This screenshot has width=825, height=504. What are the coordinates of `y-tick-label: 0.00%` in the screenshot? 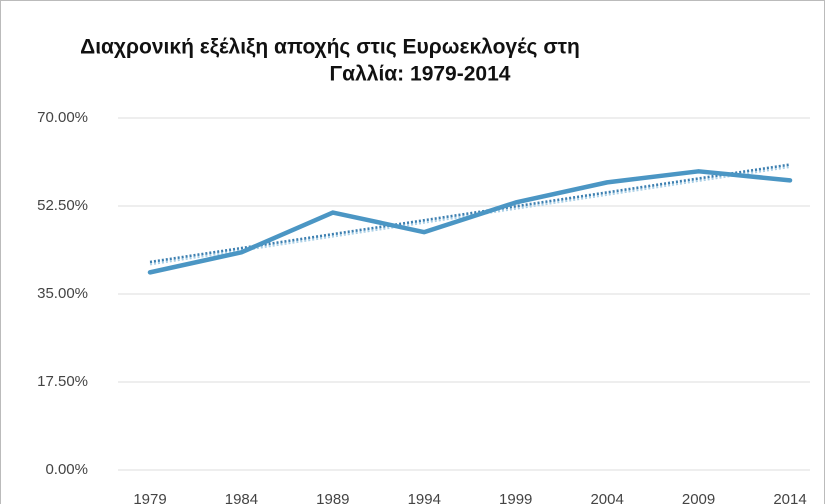 It's located at (66, 469).